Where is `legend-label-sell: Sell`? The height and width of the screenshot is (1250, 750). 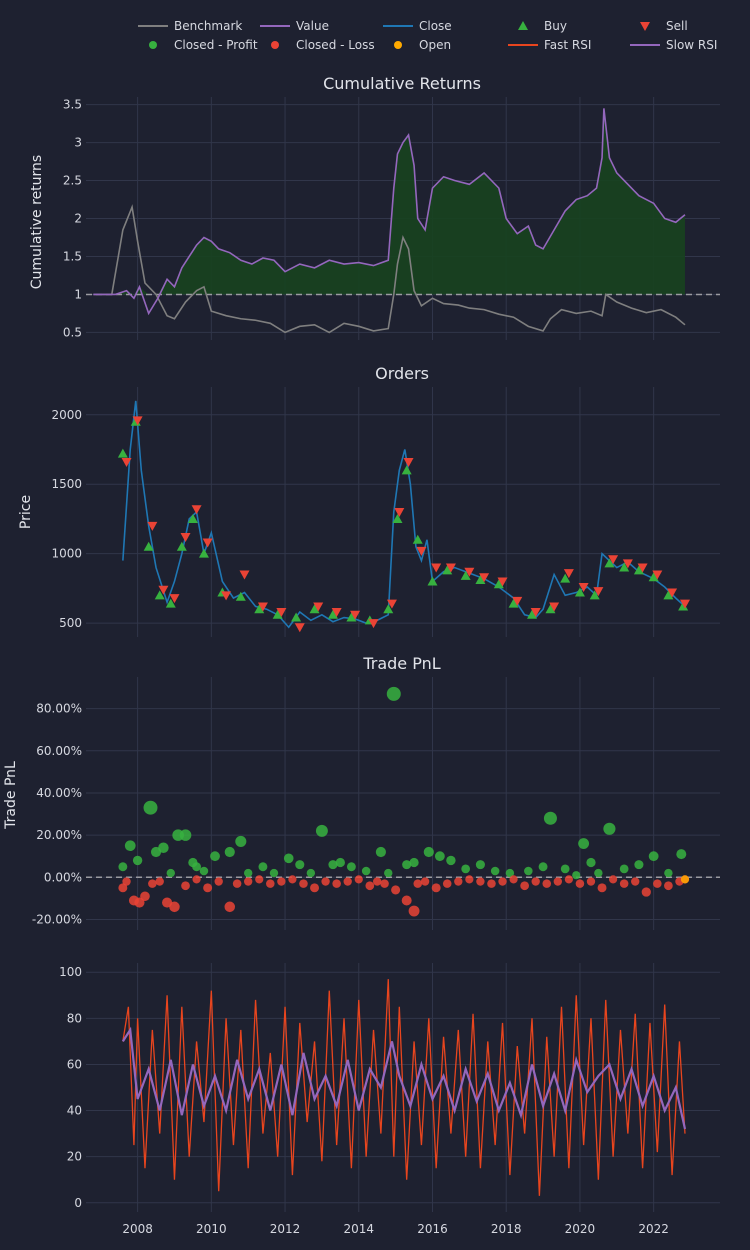
legend-label-sell: Sell is located at coordinates (677, 26).